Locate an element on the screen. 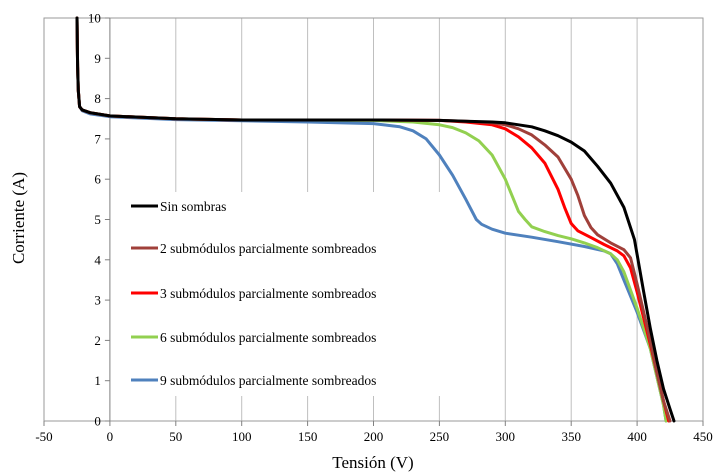  x-tick-label: 250 is located at coordinates (440, 436).